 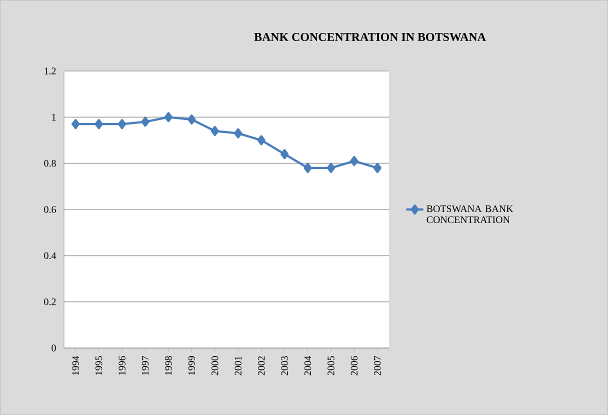 What do you see at coordinates (331, 366) in the screenshot?
I see `x-tick-label: 2005` at bounding box center [331, 366].